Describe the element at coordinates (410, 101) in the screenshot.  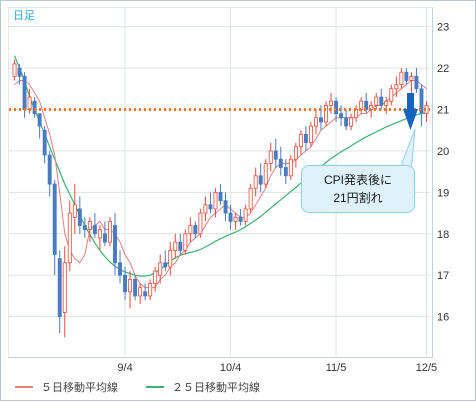
I see `arrow-shaft` at that location.